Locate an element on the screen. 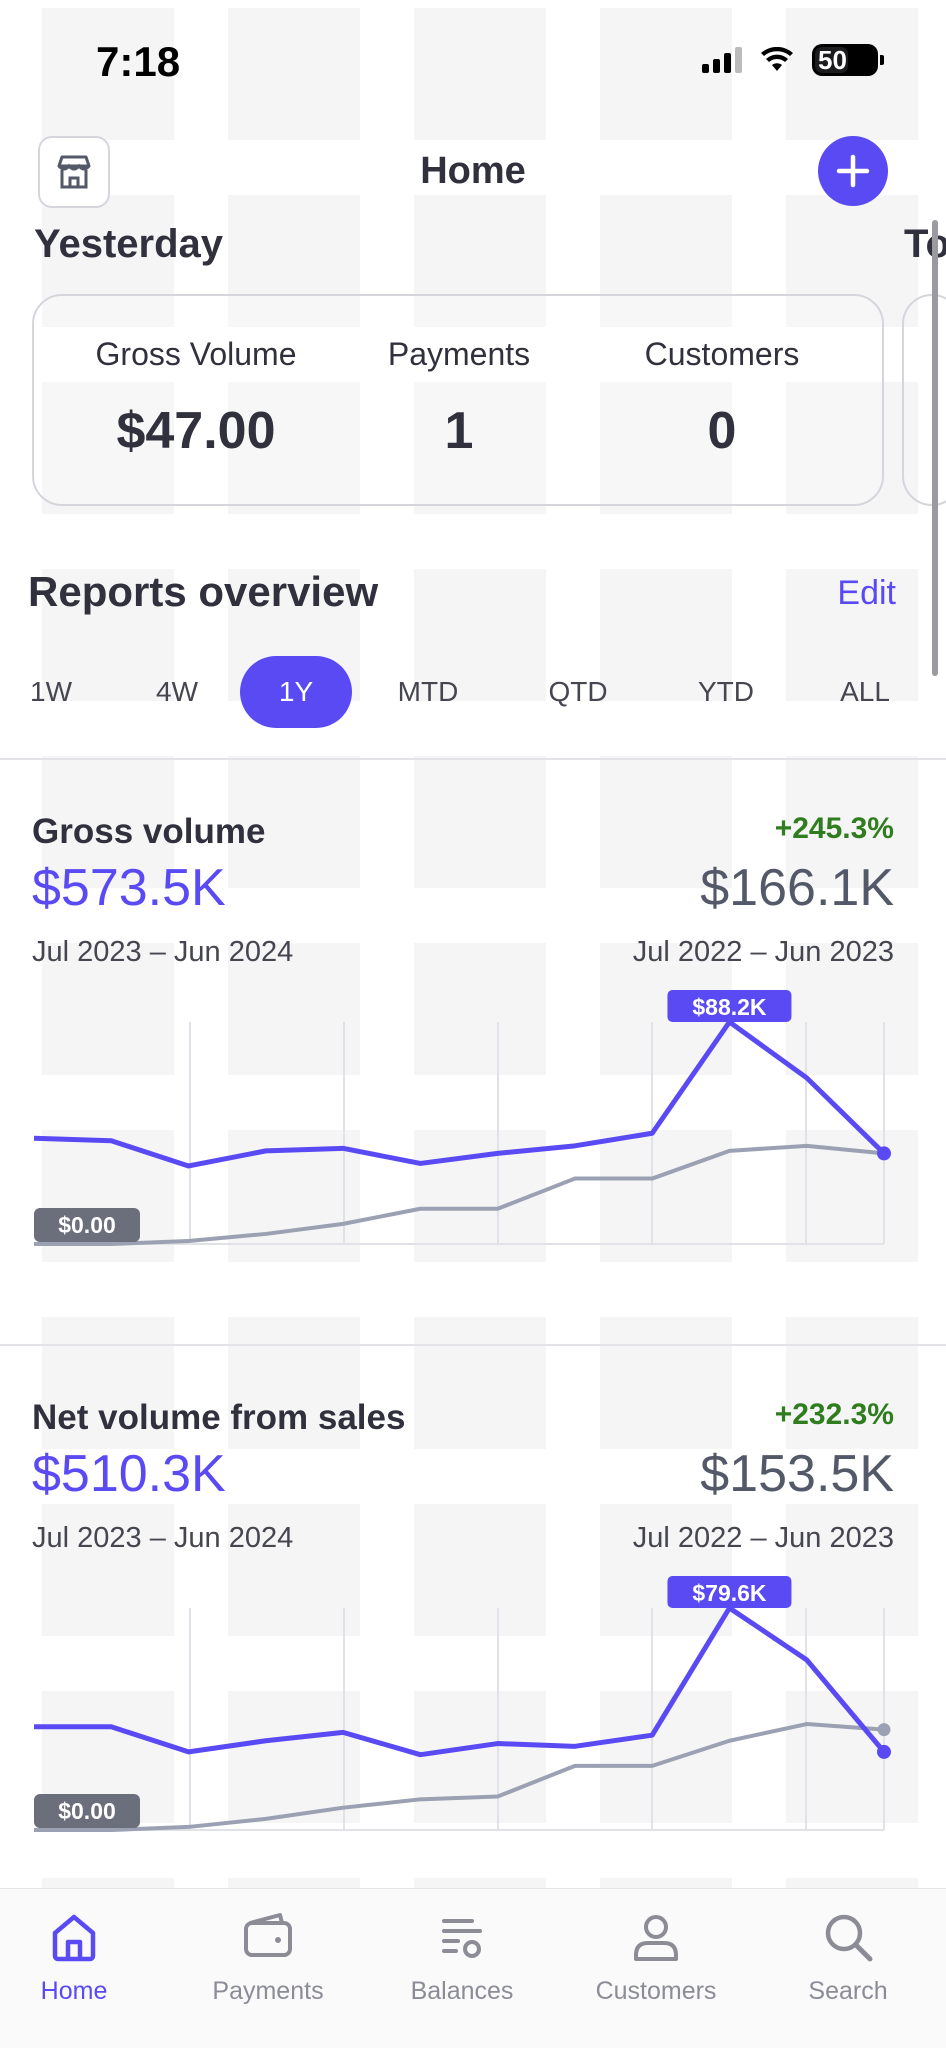 This screenshot has width=946, height=2048. home-icon is located at coordinates (74, 1938).